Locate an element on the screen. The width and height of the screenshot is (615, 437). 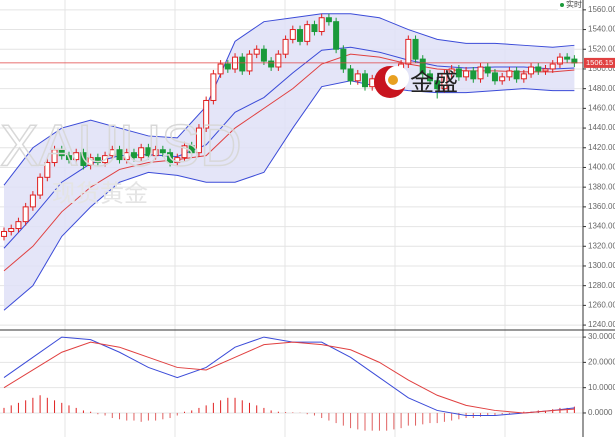
y-tick-label: 1500.00 is located at coordinates (601, 68).